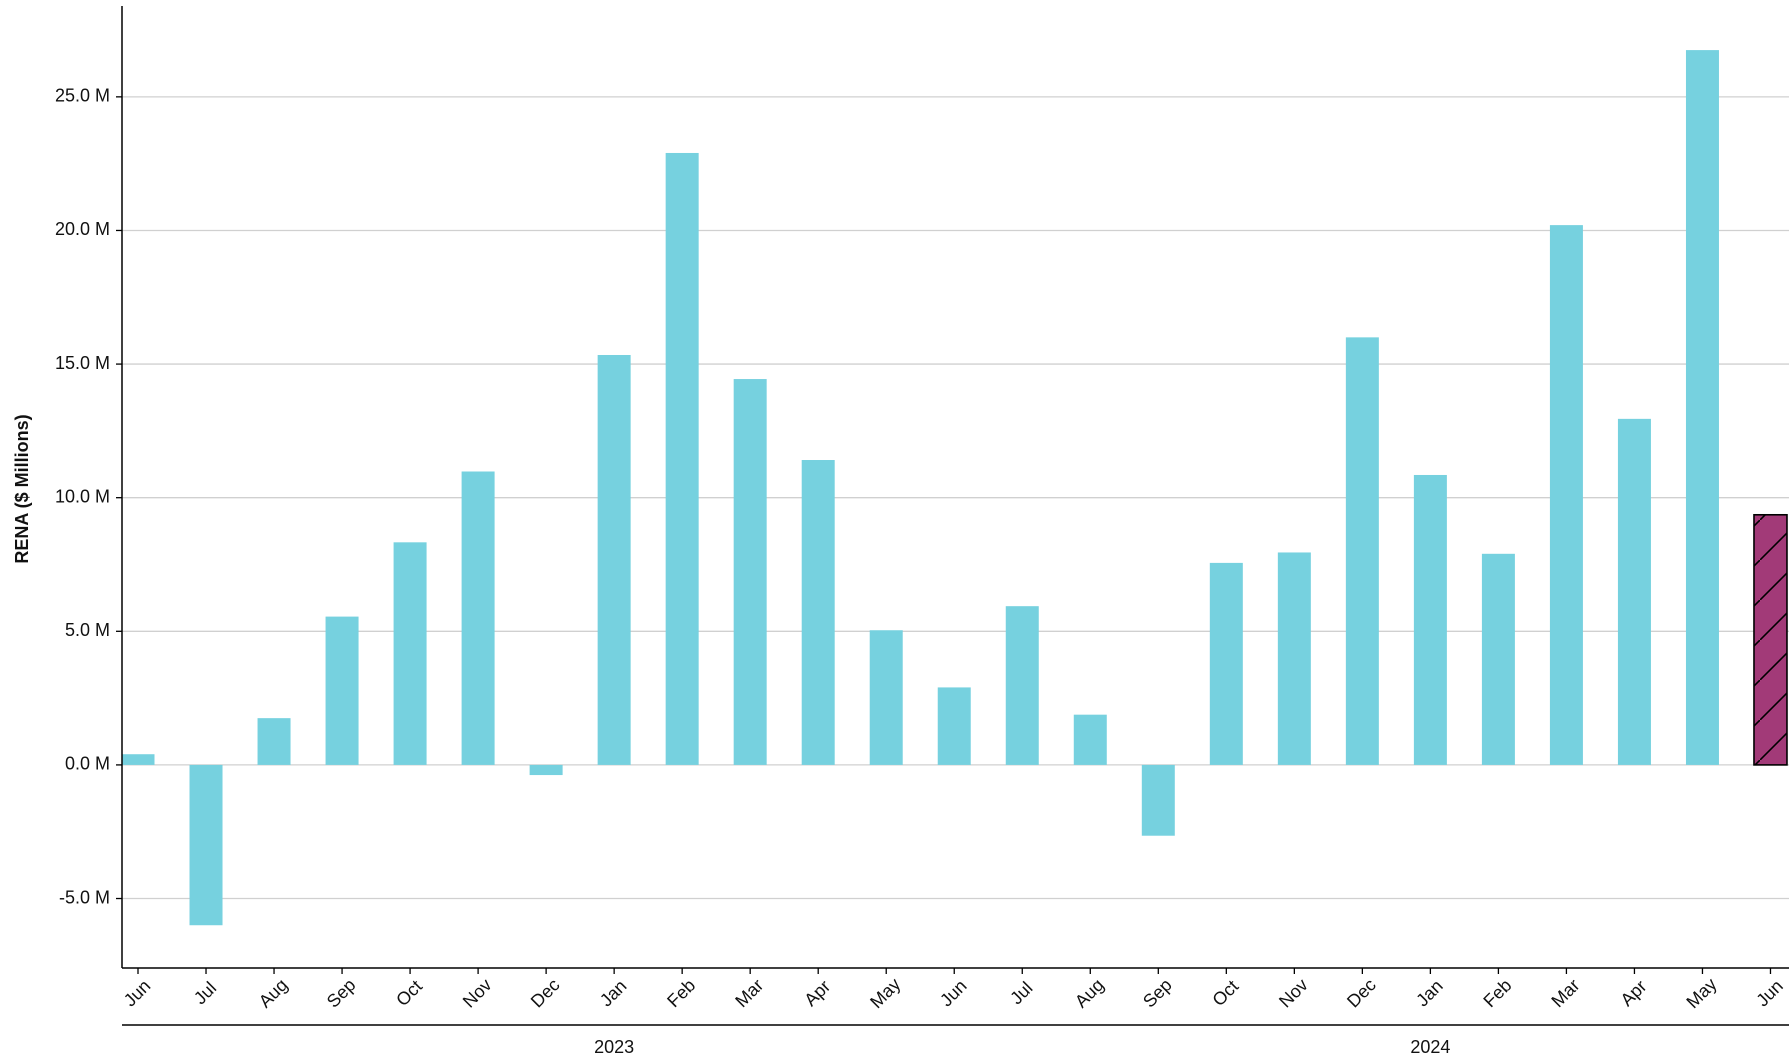 The width and height of the screenshot is (1790, 1061). What do you see at coordinates (82, 496) in the screenshot?
I see `y-tick-label: 10.0 M` at bounding box center [82, 496].